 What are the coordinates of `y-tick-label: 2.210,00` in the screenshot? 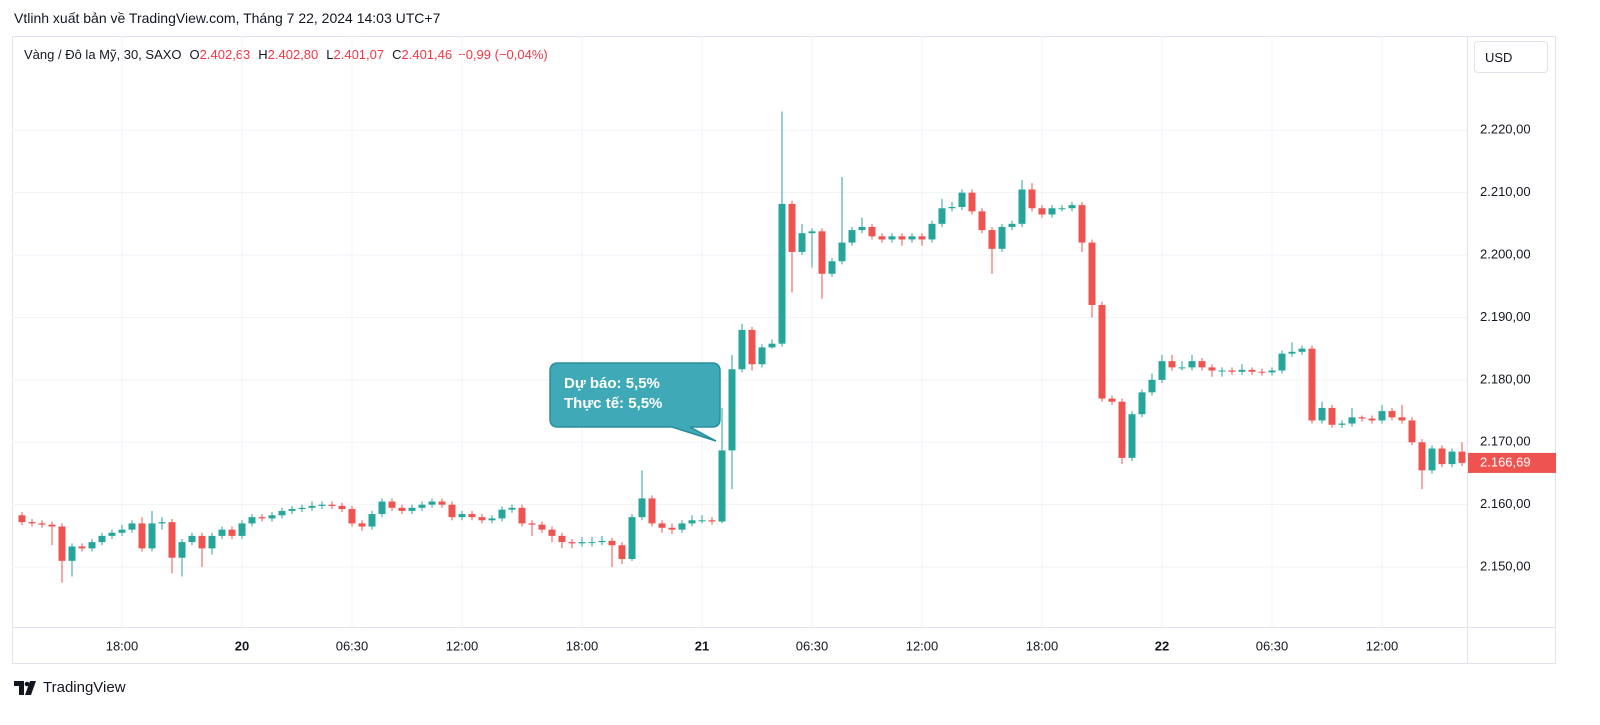 It's located at (1505, 191).